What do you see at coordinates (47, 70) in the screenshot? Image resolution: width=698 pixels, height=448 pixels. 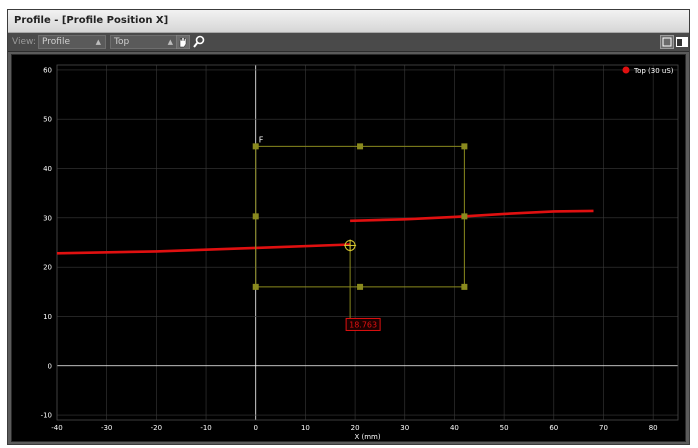 I see `y-tick-label: 60` at bounding box center [47, 70].